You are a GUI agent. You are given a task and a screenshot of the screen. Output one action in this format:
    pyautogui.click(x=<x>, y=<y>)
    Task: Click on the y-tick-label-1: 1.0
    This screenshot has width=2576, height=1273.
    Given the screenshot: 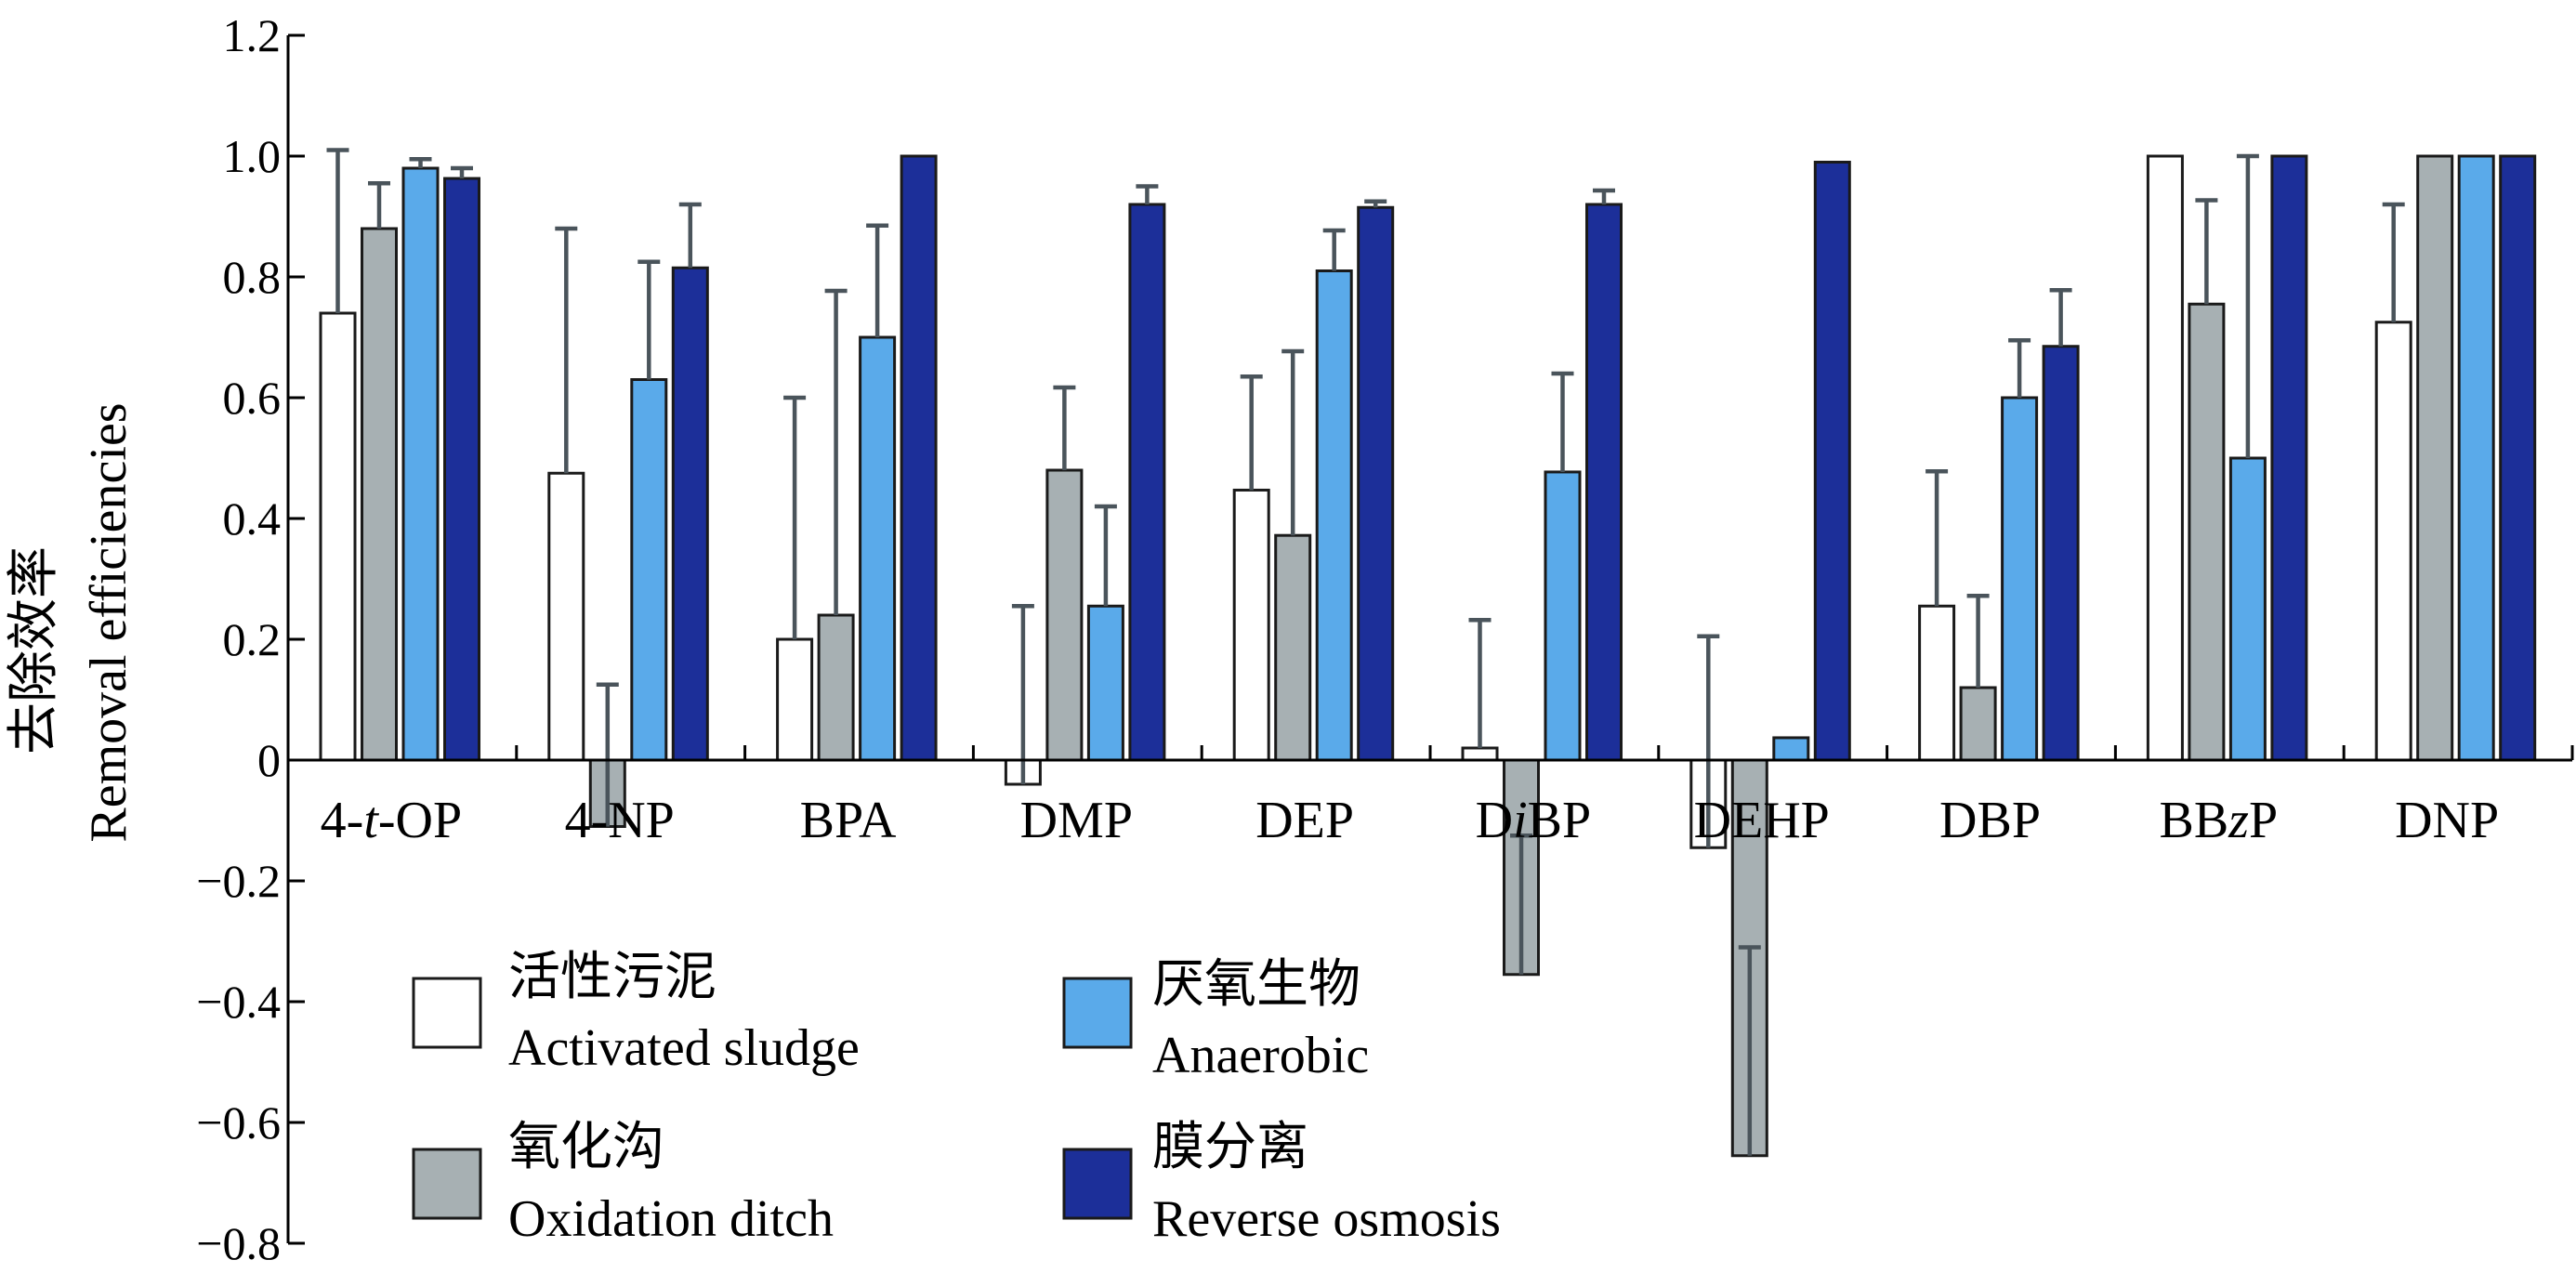 What is the action you would take?
    pyautogui.click(x=252, y=156)
    